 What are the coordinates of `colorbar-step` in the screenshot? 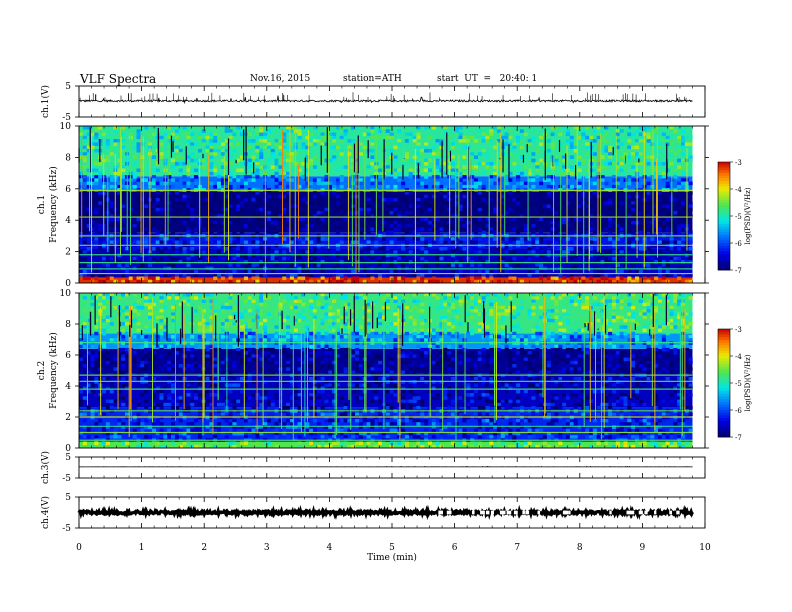 It's located at (724, 245).